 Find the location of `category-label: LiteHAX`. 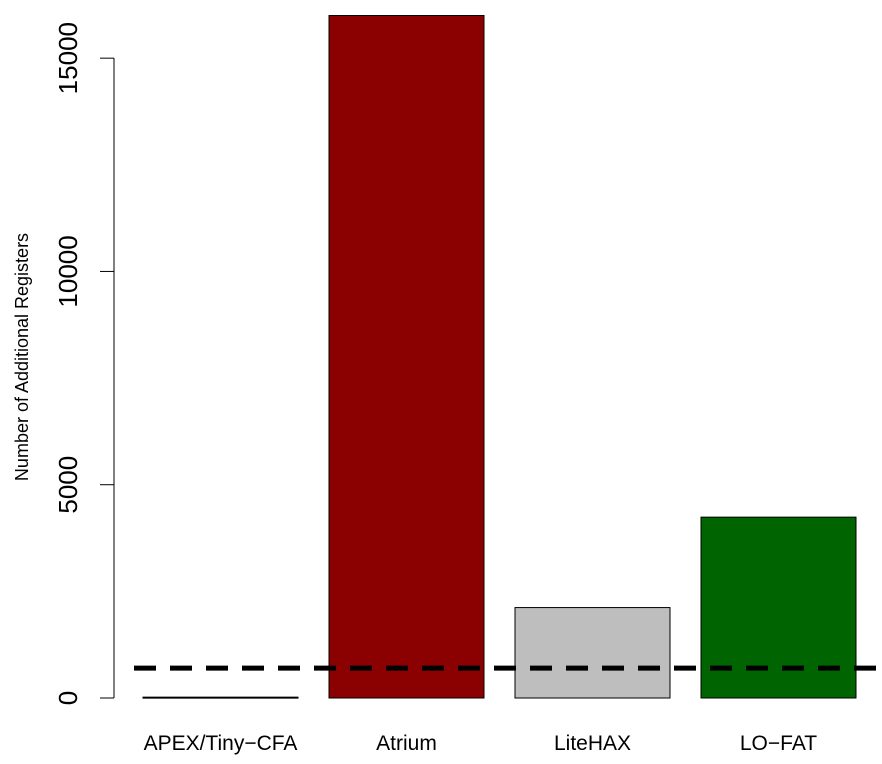

category-label: LiteHAX is located at coordinates (592, 743).